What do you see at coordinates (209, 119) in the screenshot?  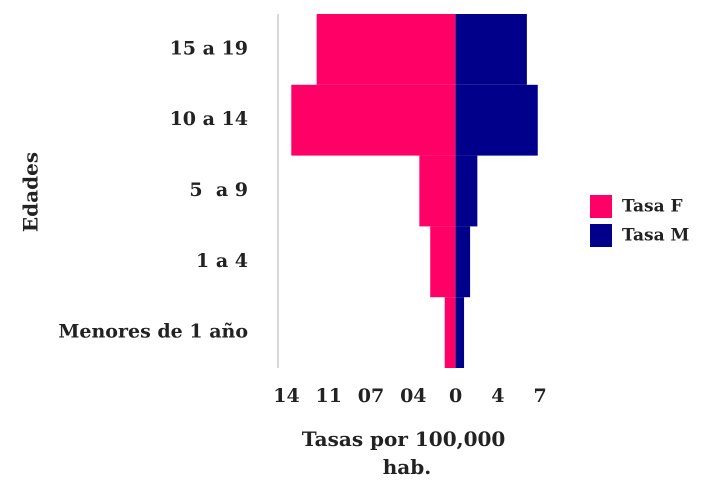 I see `y-category-label: 10 a 14` at bounding box center [209, 119].